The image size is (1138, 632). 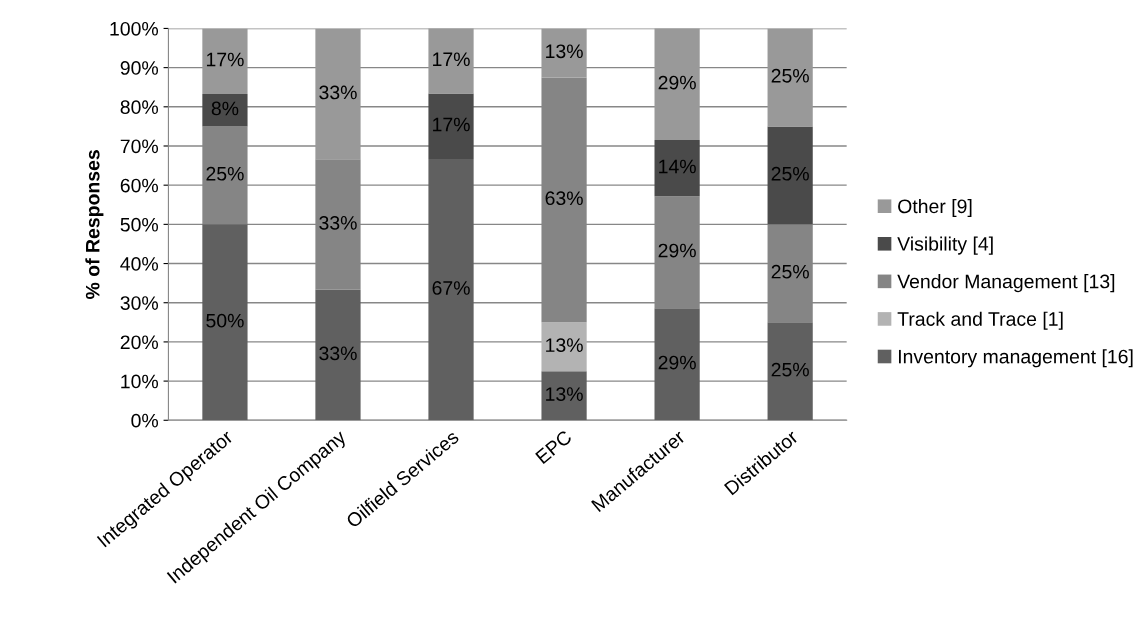 What do you see at coordinates (139, 264) in the screenshot?
I see `y-tick-label: 40%` at bounding box center [139, 264].